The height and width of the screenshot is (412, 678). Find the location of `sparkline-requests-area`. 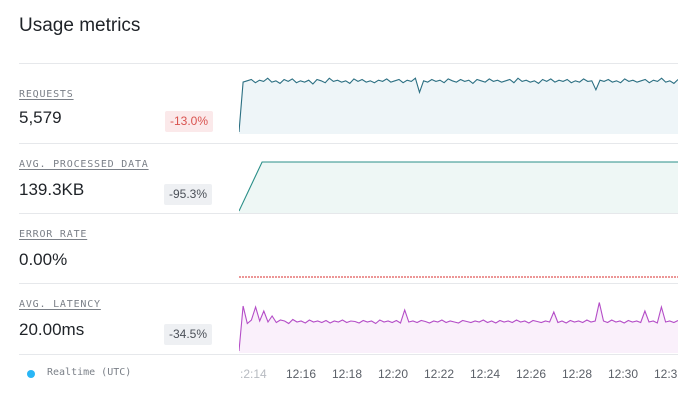

sparkline-requests-area is located at coordinates (458, 106).